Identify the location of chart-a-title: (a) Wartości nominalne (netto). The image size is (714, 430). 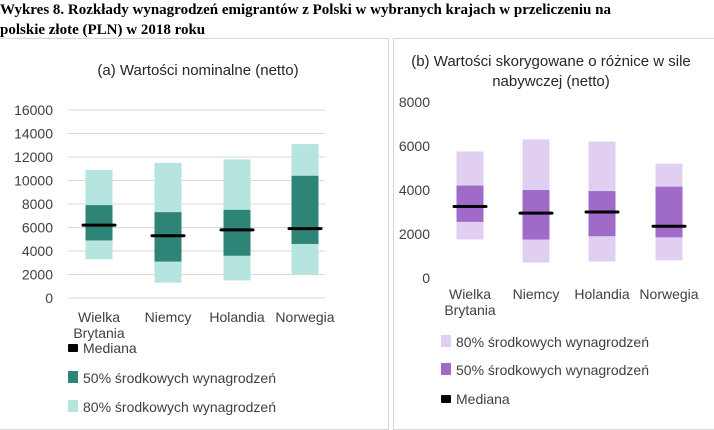
(197, 70).